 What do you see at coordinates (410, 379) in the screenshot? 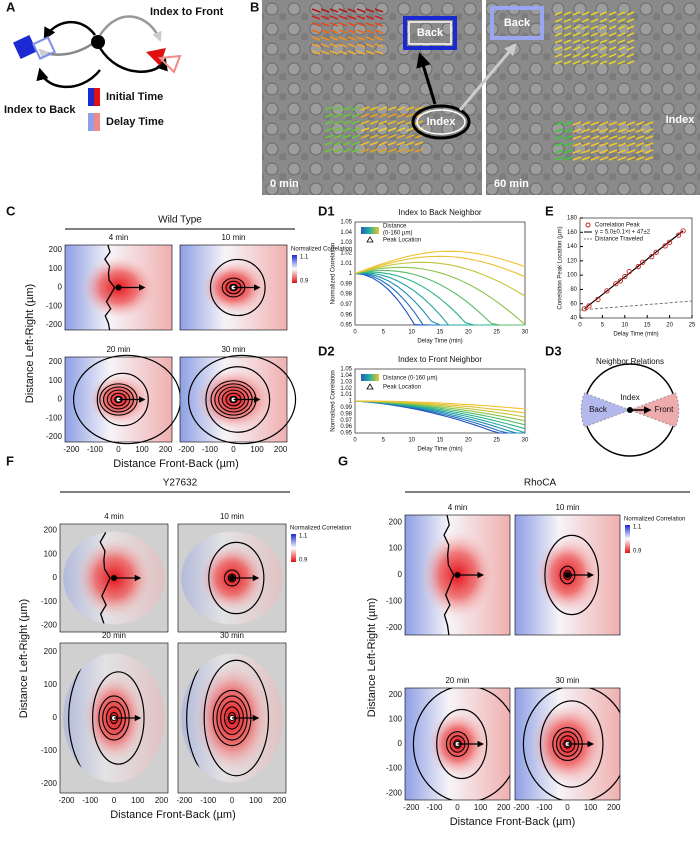
I see `legend-label: Distance (0-160 µm)` at bounding box center [410, 379].